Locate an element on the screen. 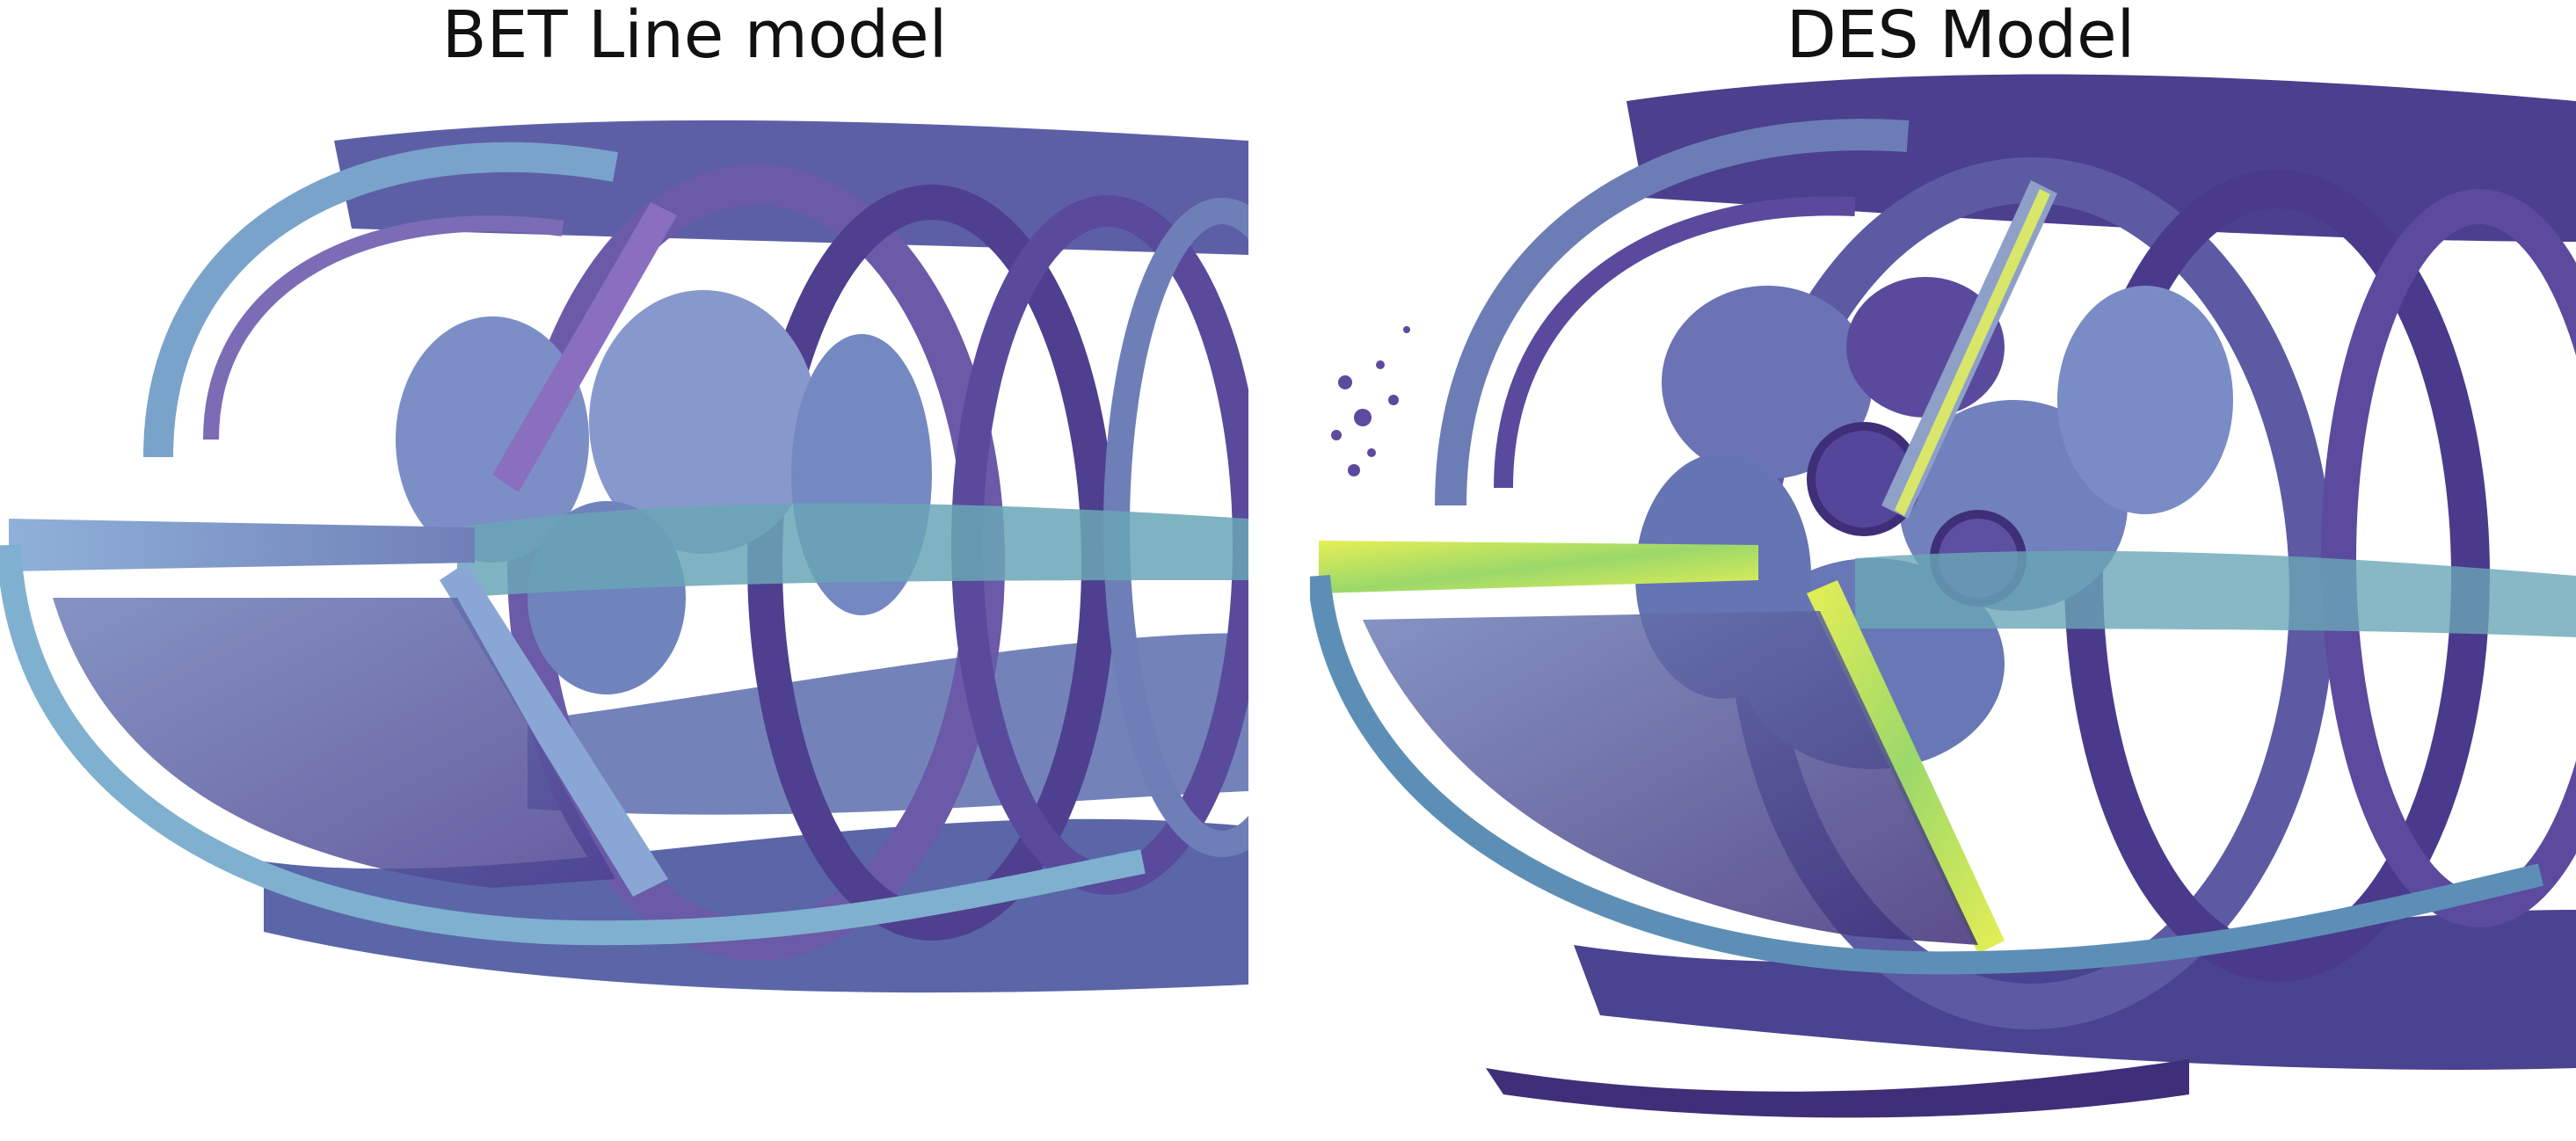 This screenshot has height=1141, width=2576. title-bet-line-model: BET Line model is located at coordinates (694, 36).